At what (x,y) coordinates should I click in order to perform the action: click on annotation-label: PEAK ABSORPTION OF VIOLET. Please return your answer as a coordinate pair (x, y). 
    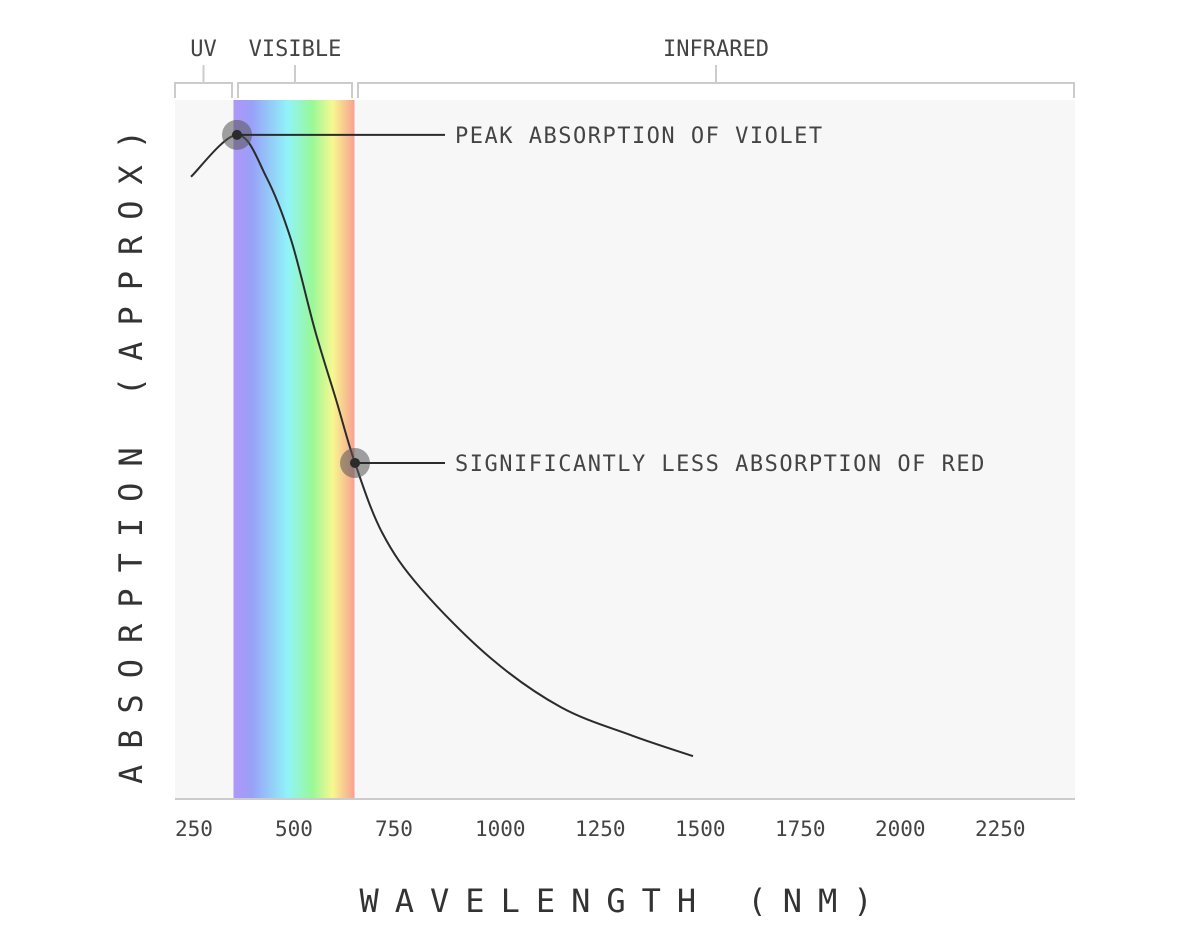
    Looking at the image, I should click on (639, 136).